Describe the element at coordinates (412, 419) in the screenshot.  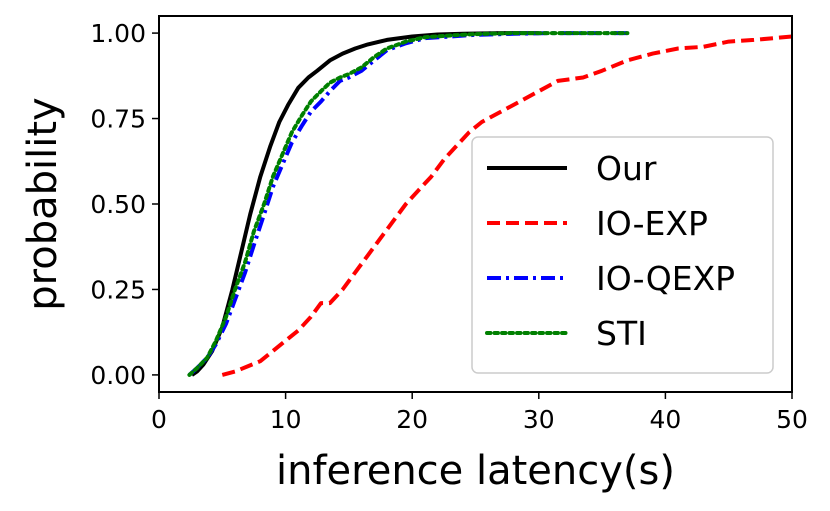
I see `x-tick-label: 20` at that location.